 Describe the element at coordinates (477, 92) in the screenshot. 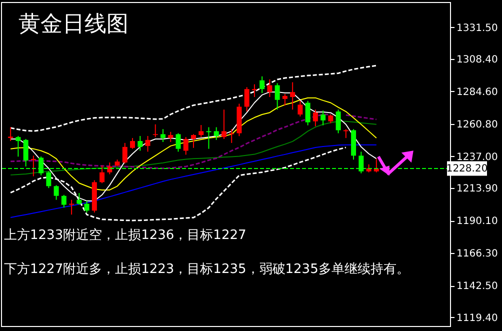

I see `y-tick-label: 1284.60` at that location.